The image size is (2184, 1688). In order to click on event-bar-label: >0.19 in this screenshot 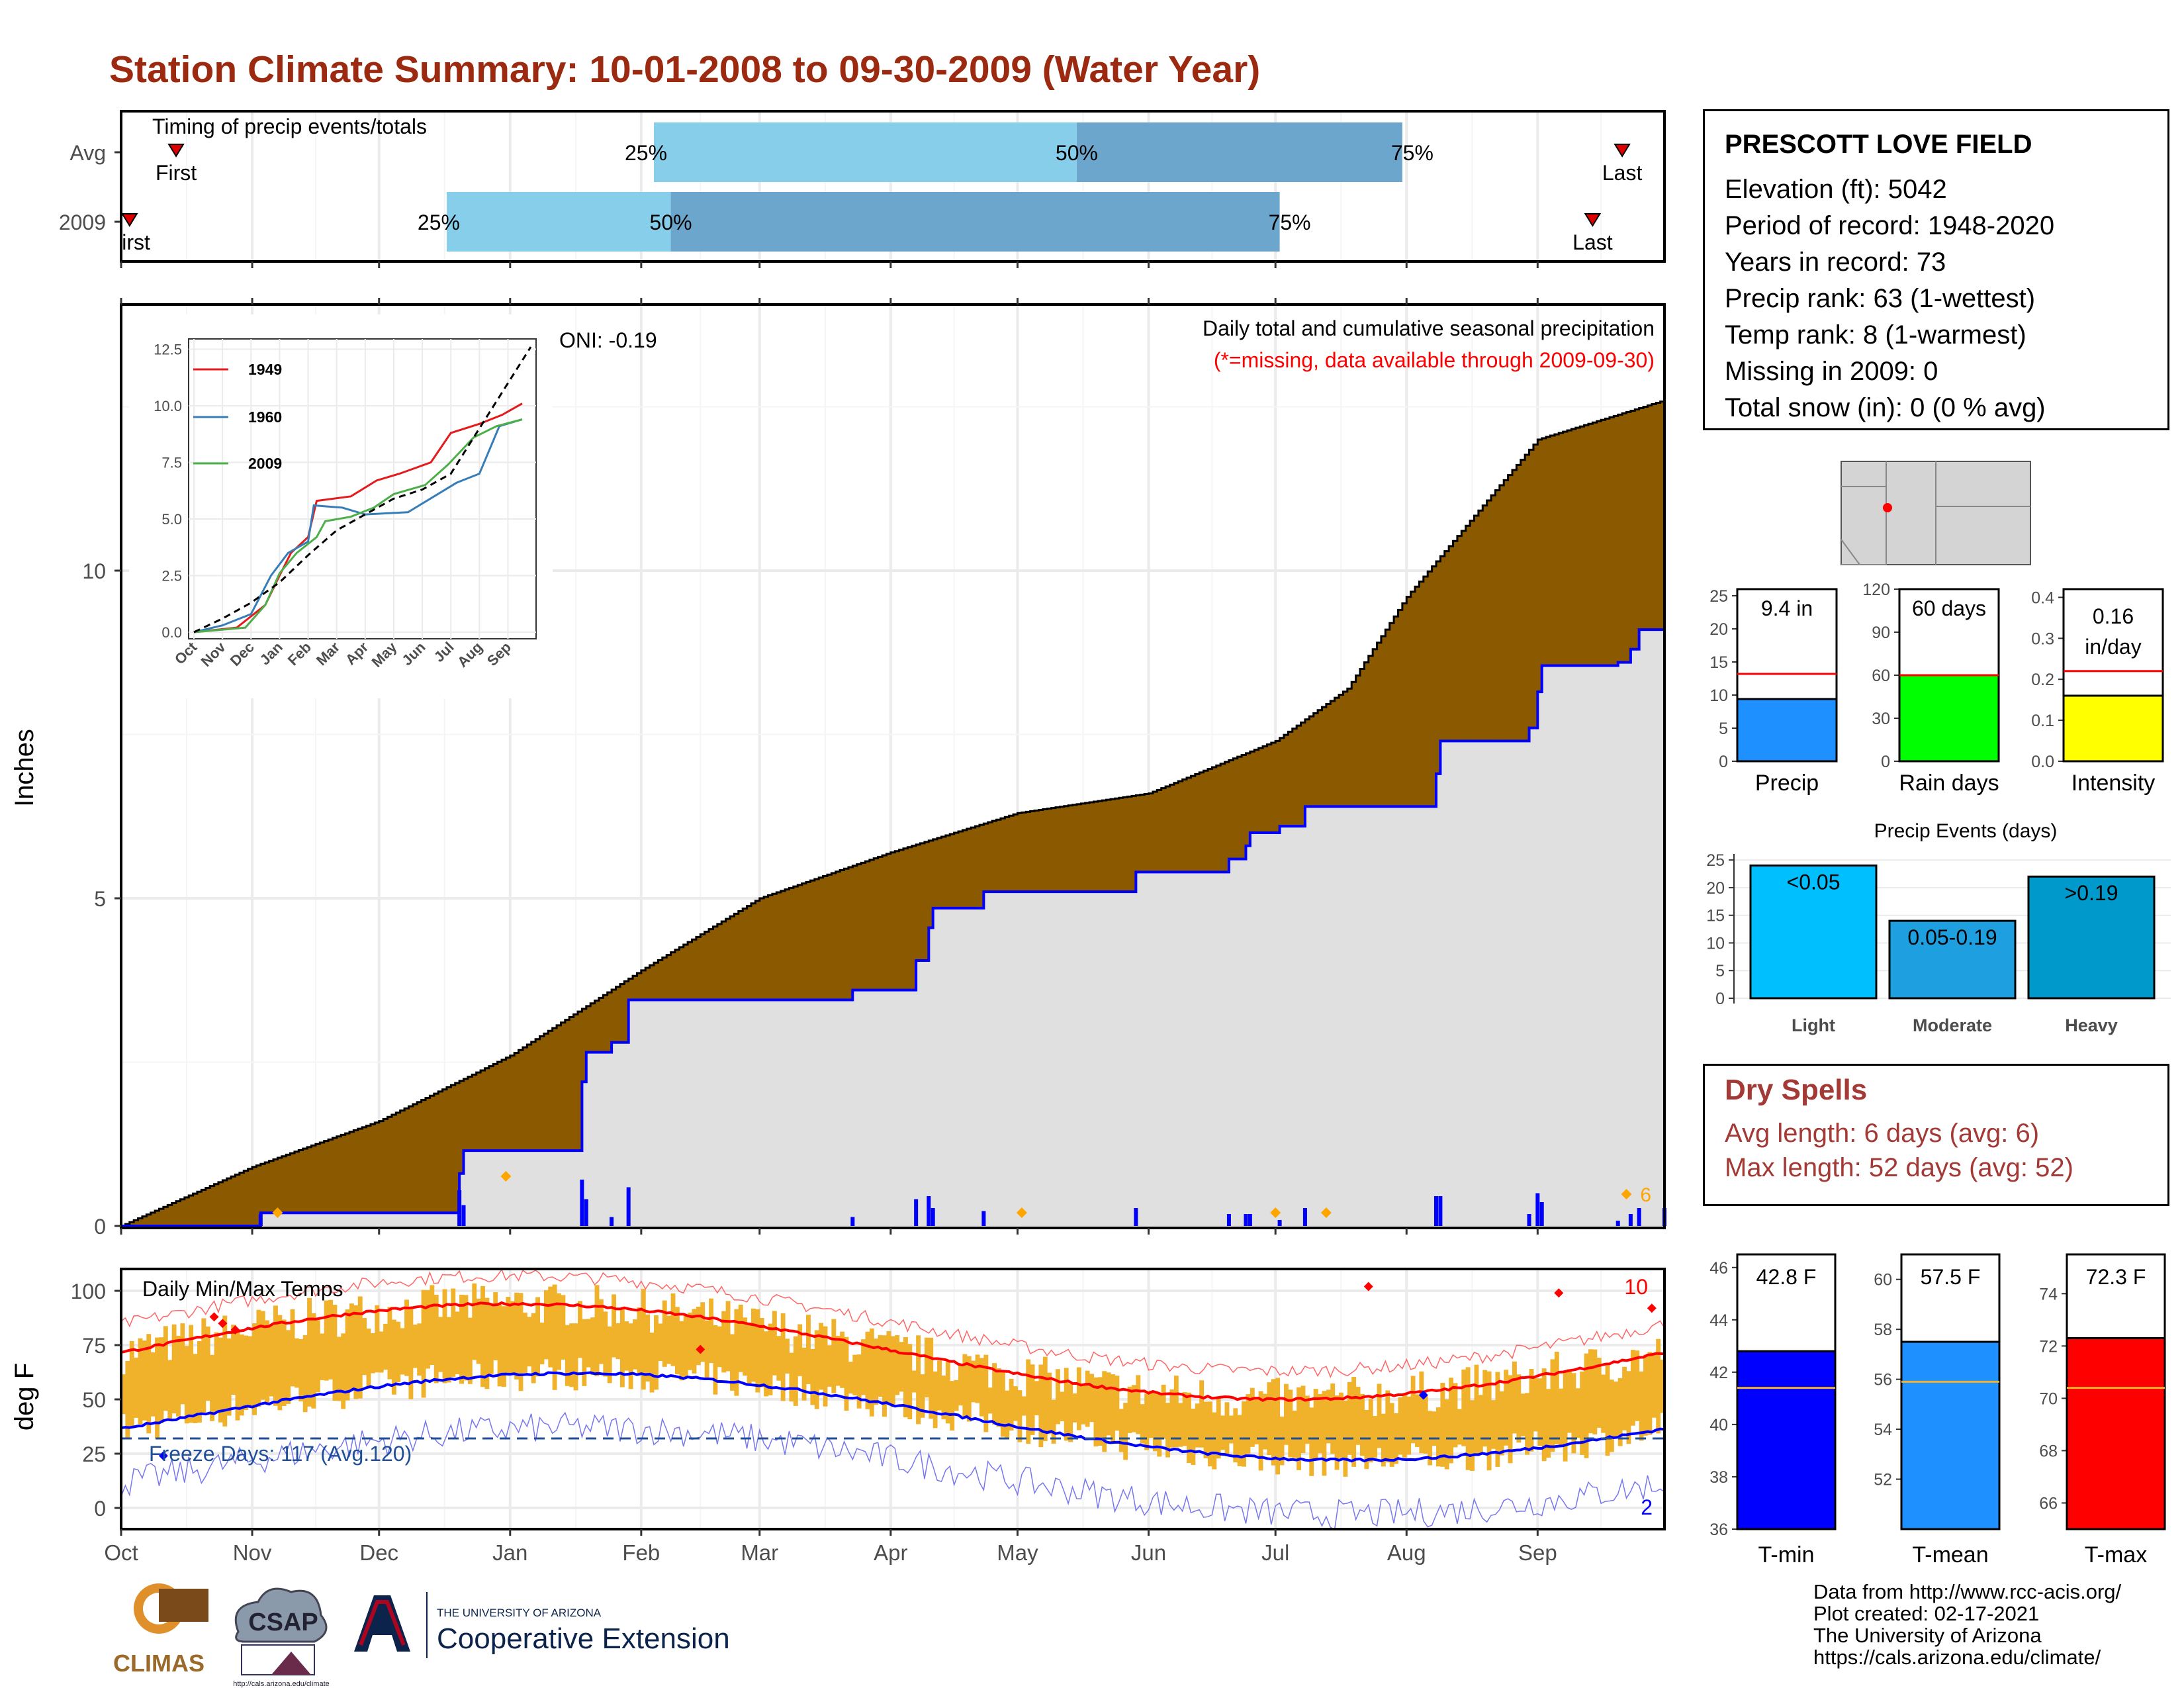, I will do `click(2091, 893)`.